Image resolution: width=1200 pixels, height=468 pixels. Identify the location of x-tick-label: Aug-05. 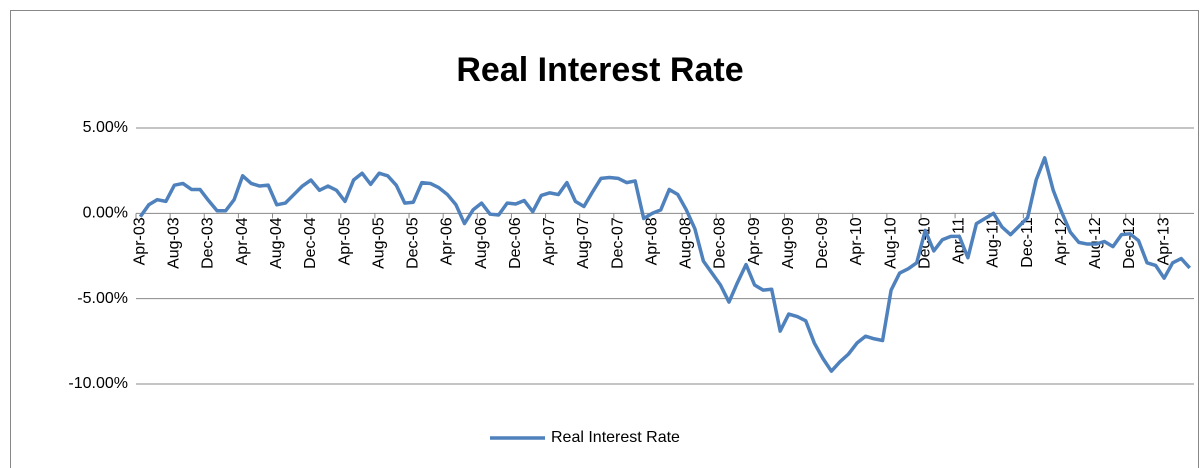
(378, 243).